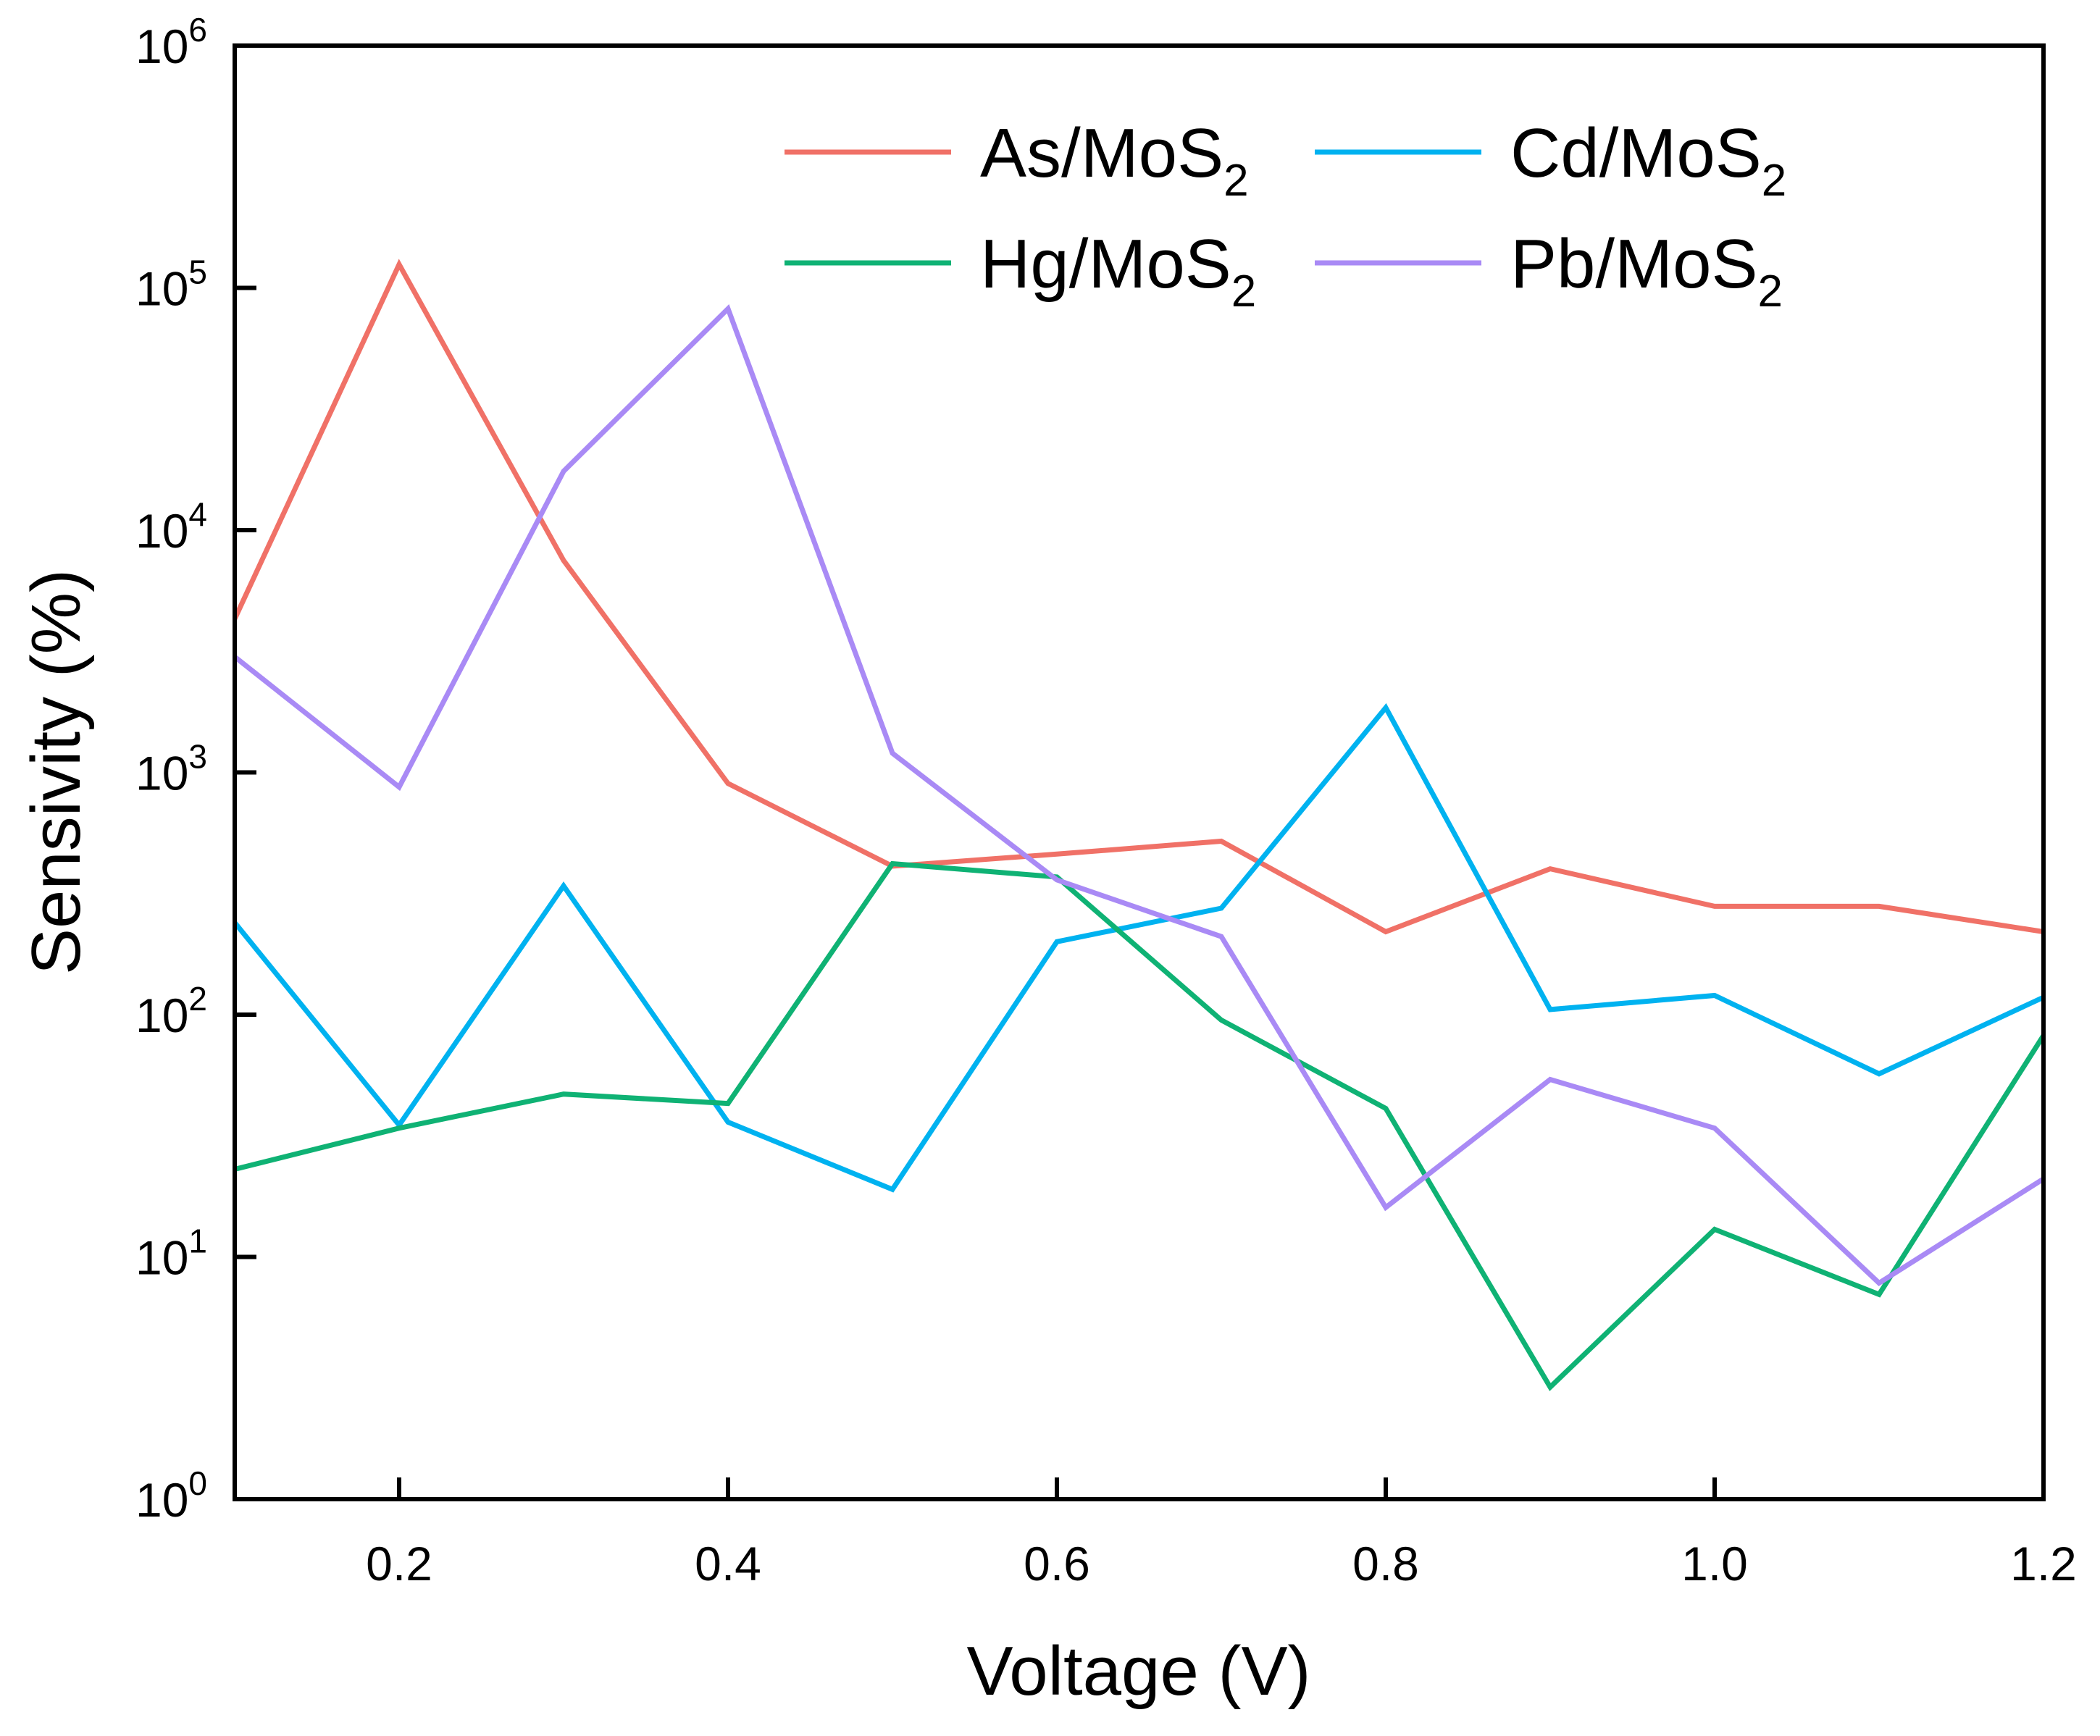 Image resolution: width=2100 pixels, height=1736 pixels. I want to click on legend-item-pb: Pb/MoS2, so click(1549, 270).